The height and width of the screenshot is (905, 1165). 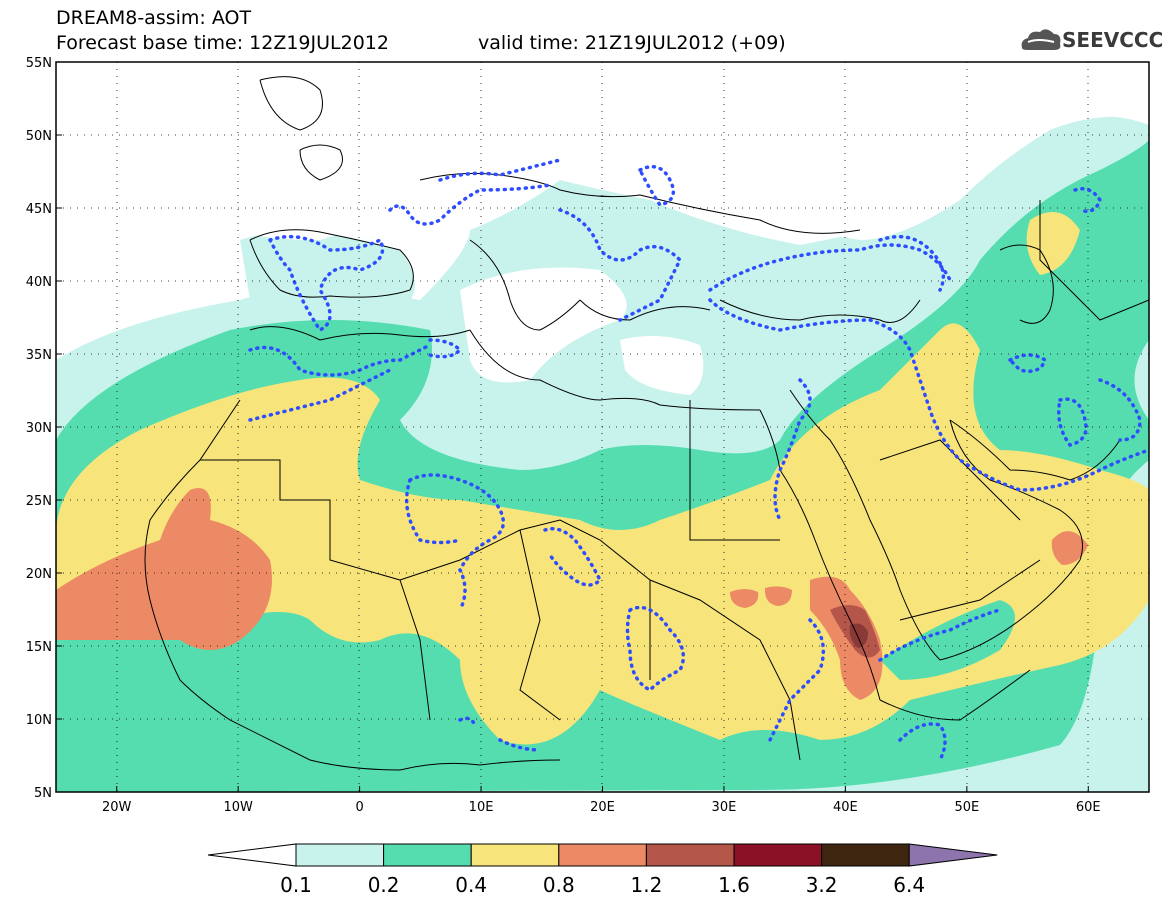 I want to click on cloud-logo-icon, so click(x=1041, y=39).